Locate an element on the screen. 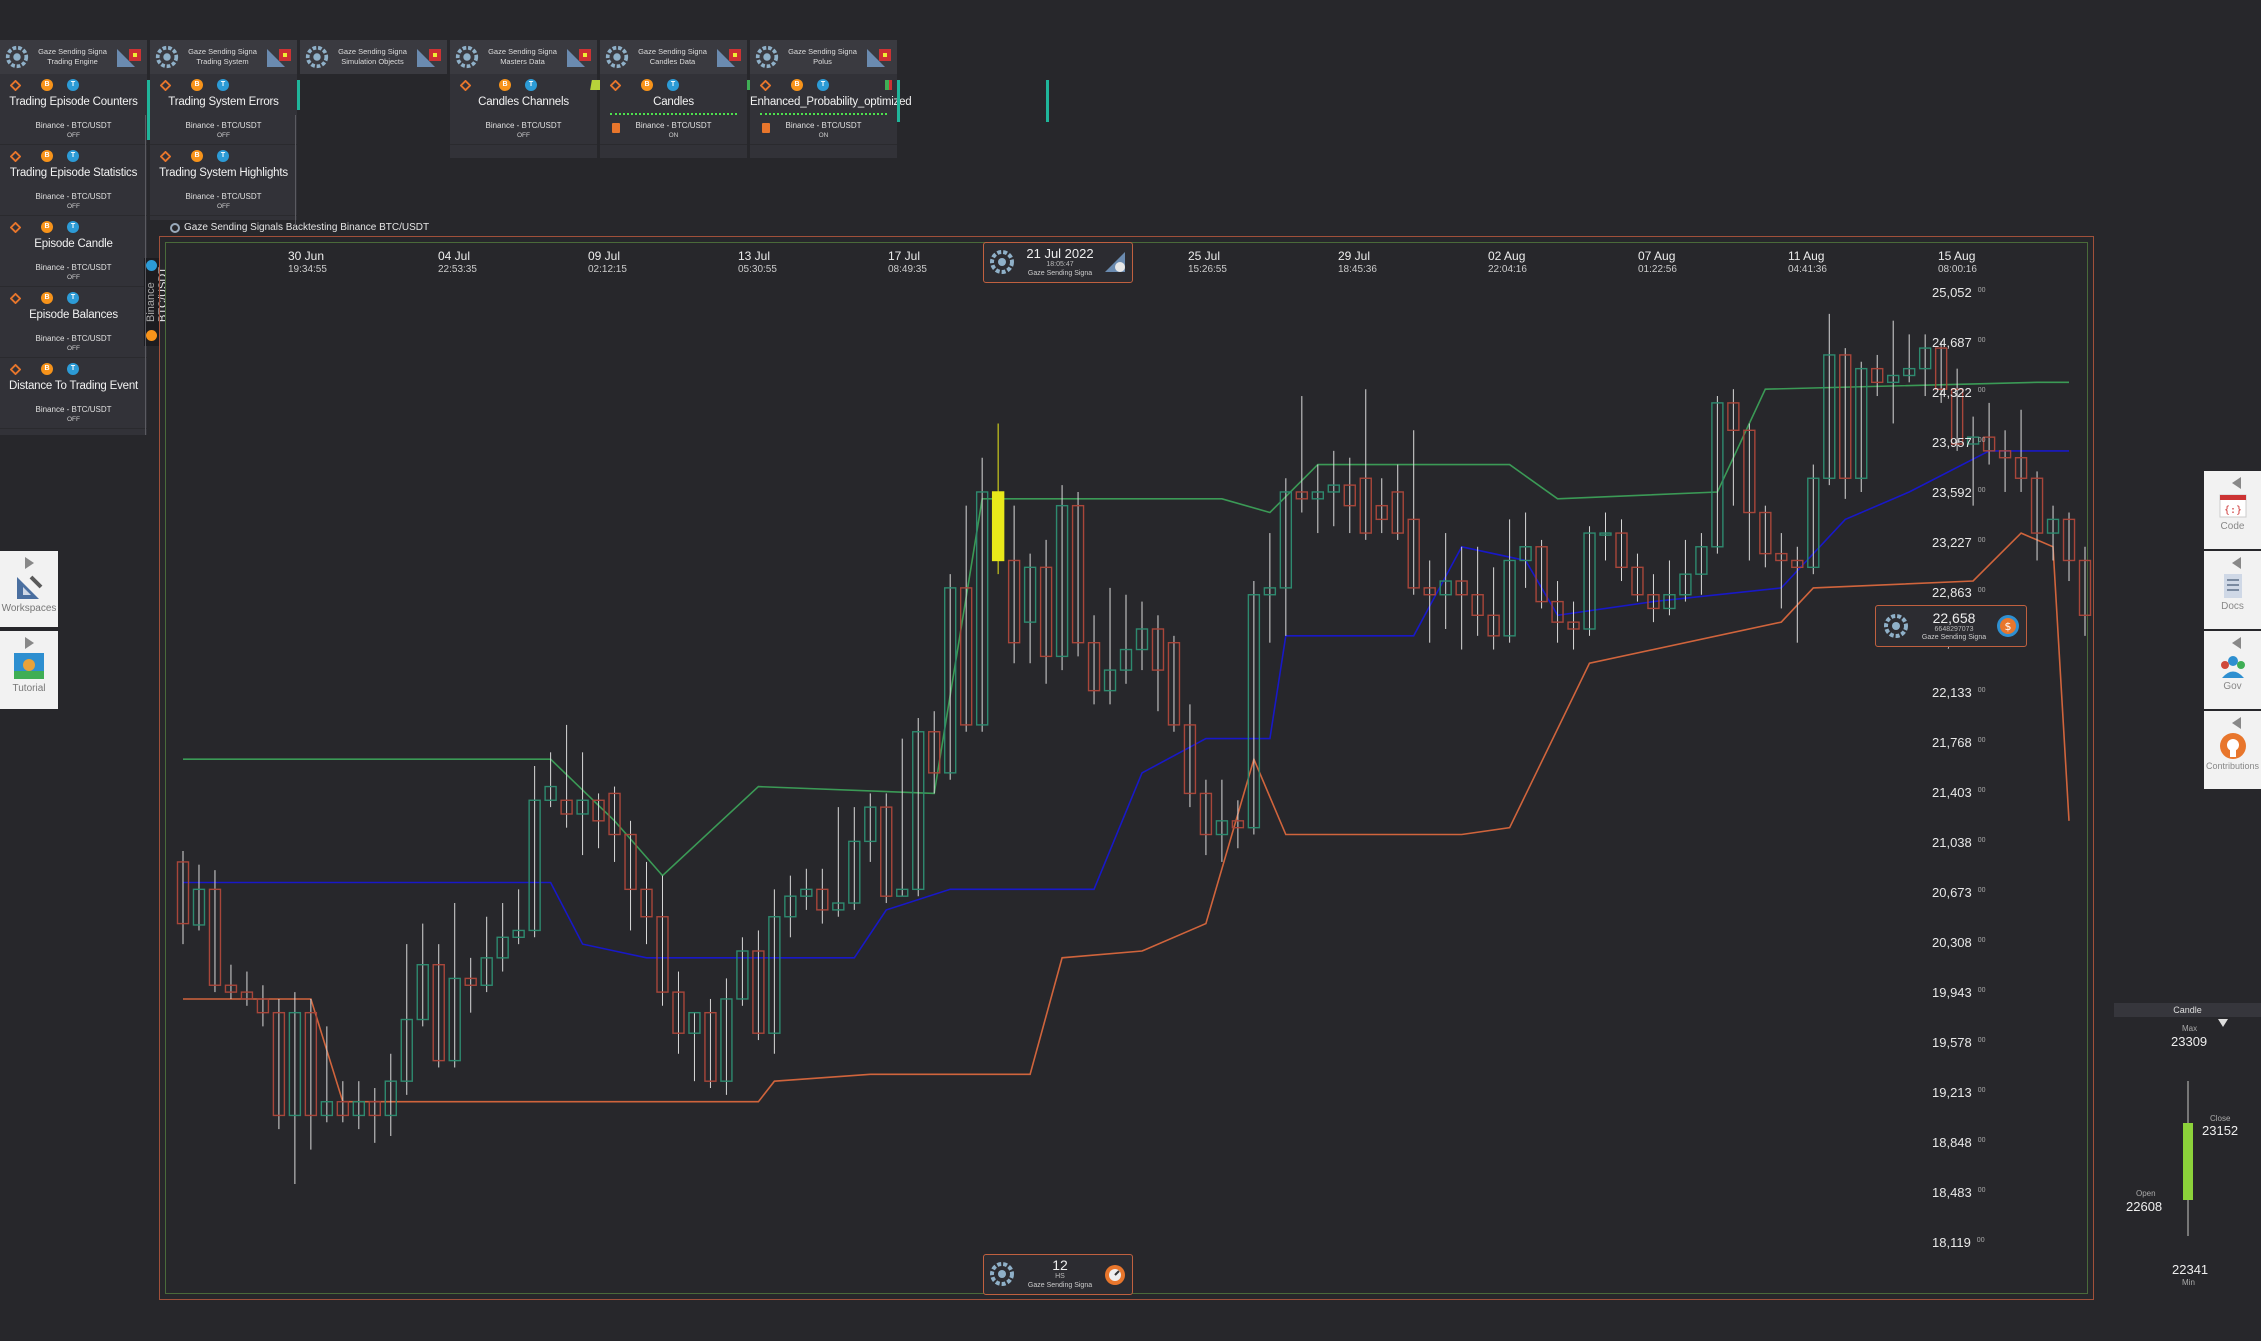  panel-header: Gaze Sending Signa Trading System is located at coordinates (223, 57).